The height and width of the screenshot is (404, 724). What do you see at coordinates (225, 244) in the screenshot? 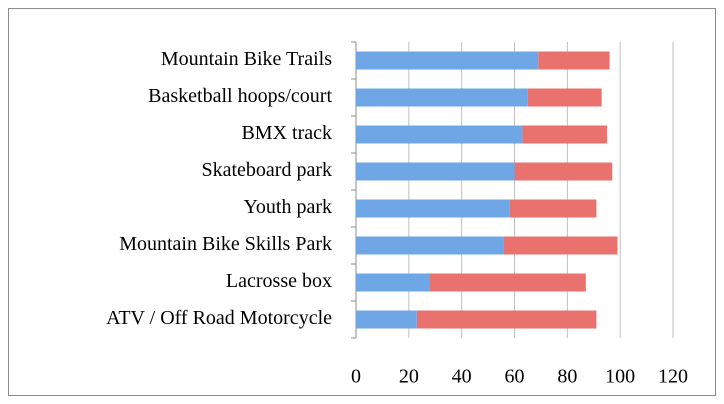
I see `y-tick-label: Mountain Bike Skills Park` at bounding box center [225, 244].